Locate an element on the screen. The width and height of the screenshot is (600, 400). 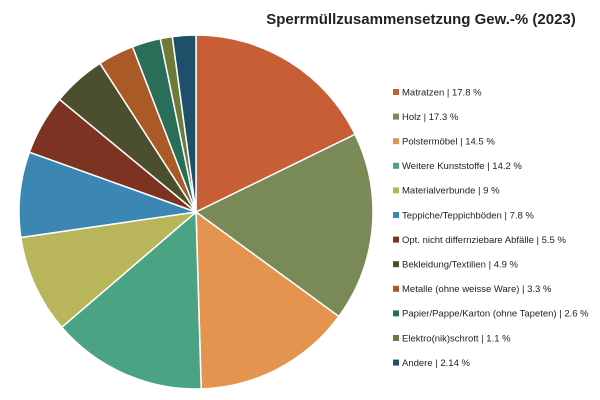
legend-item: Matratzen | 17.8 % is located at coordinates (437, 92).